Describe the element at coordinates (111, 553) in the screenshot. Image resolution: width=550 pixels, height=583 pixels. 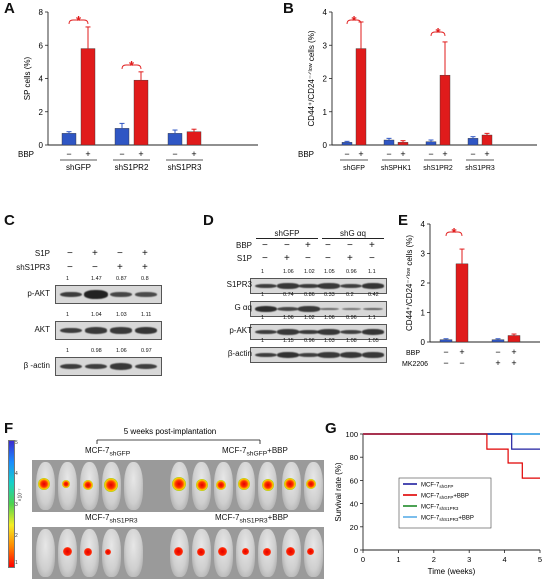
I see `mouse-image` at that location.